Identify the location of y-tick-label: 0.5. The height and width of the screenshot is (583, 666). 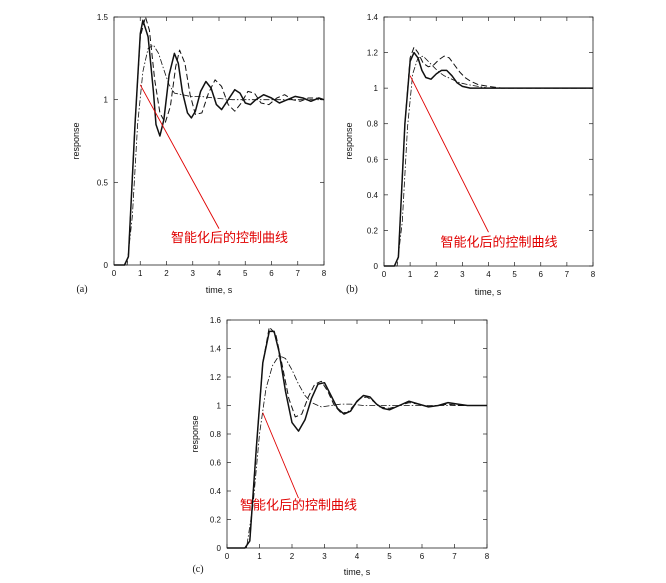
(103, 182).